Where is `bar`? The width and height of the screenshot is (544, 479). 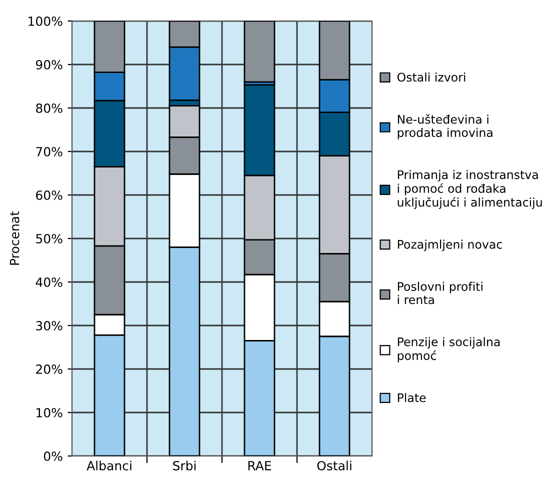
bar is located at coordinates (260, 52).